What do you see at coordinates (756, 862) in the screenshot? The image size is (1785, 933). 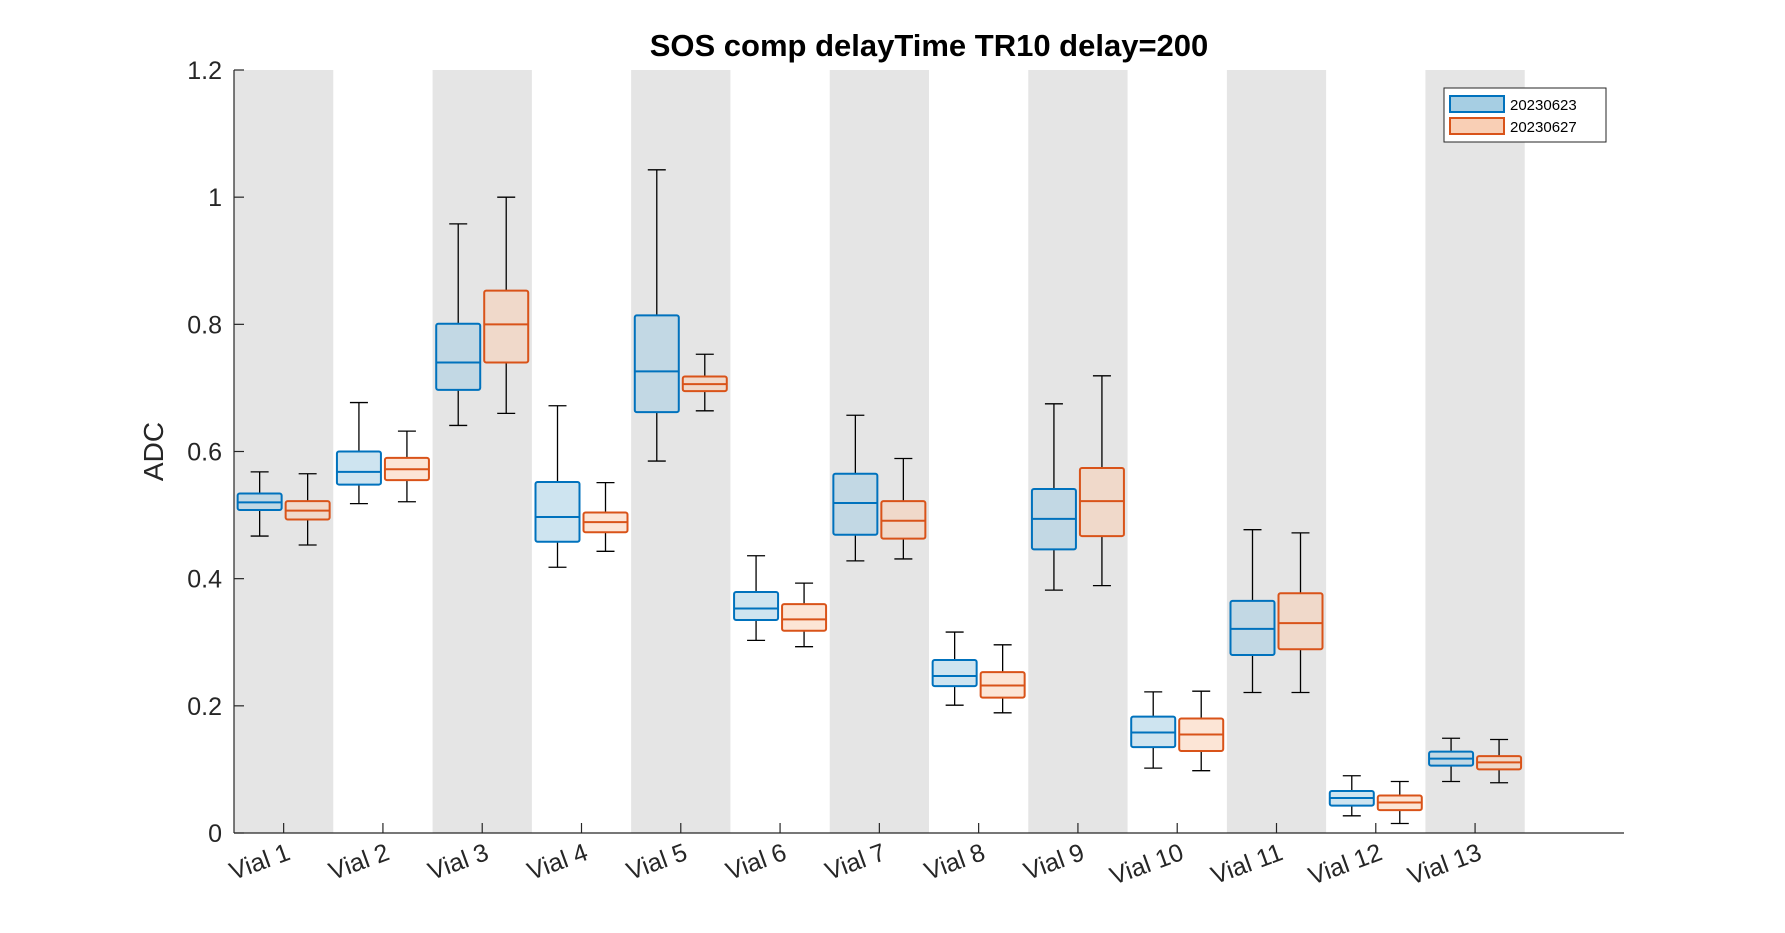 I see `x-tick-label: Vial 6` at bounding box center [756, 862].